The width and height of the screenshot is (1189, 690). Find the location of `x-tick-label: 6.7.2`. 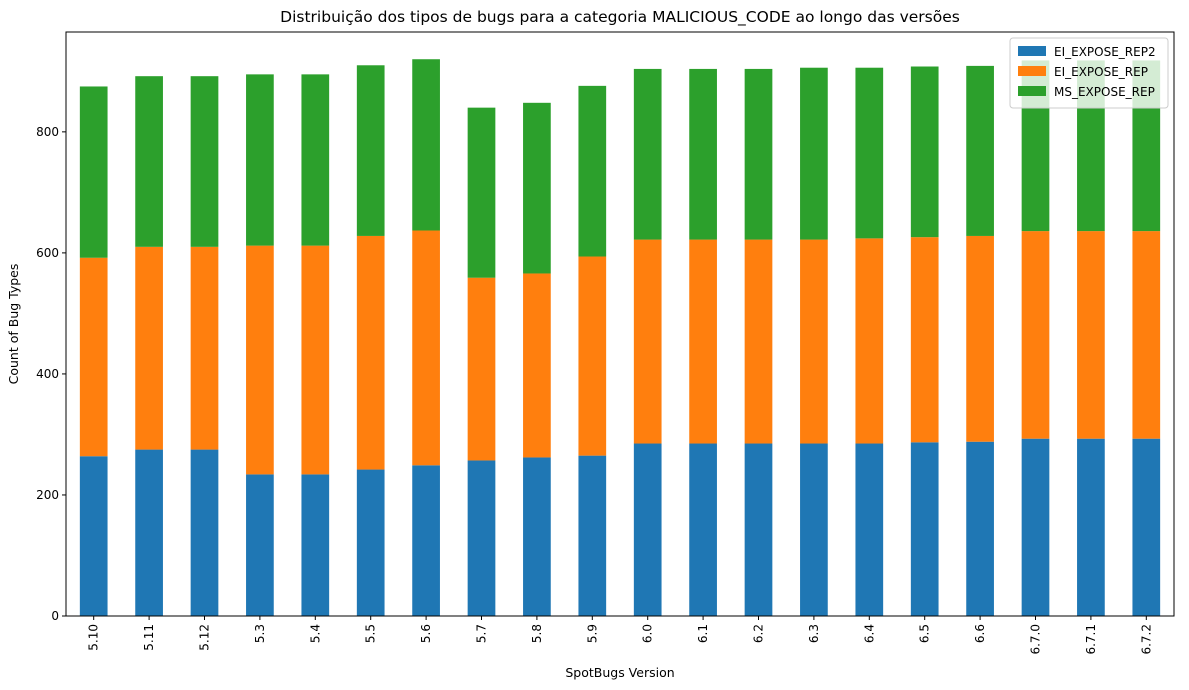

x-tick-label: 6.7.2 is located at coordinates (1146, 639).